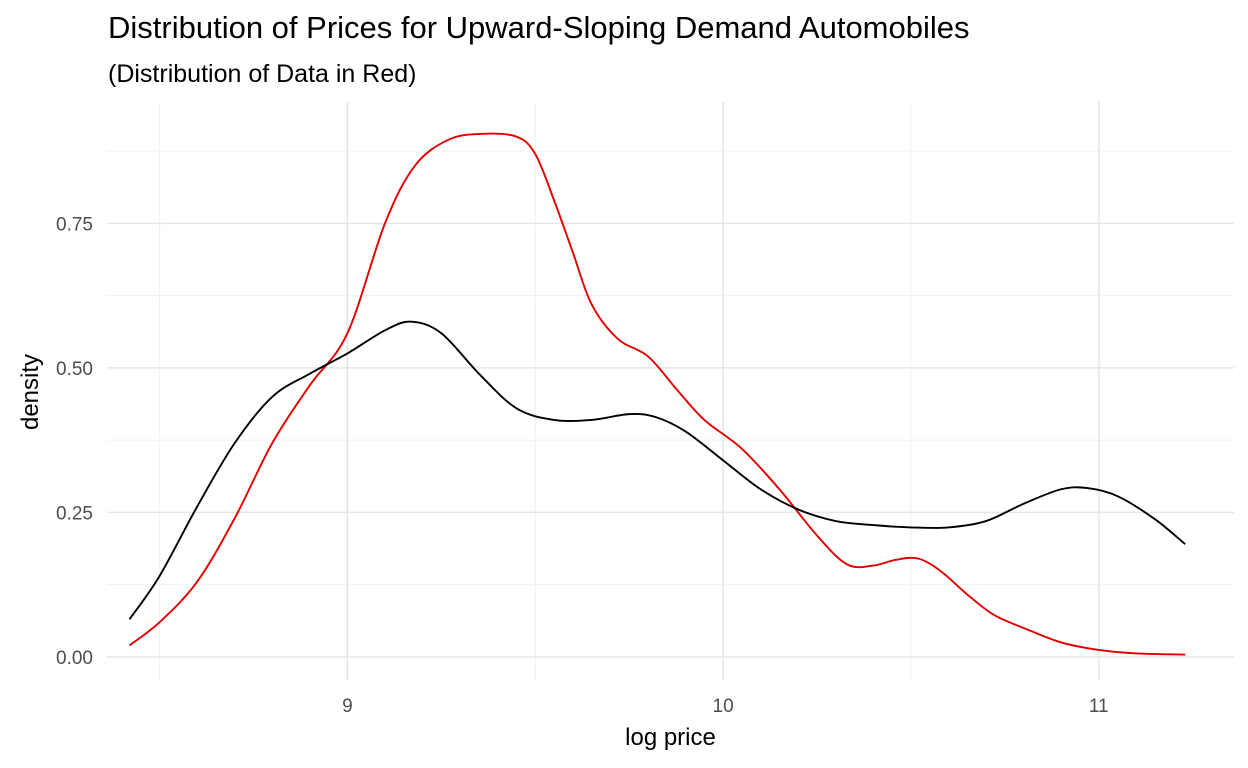  Describe the element at coordinates (74, 224) in the screenshot. I see `y-tick-label: 0.75` at that location.